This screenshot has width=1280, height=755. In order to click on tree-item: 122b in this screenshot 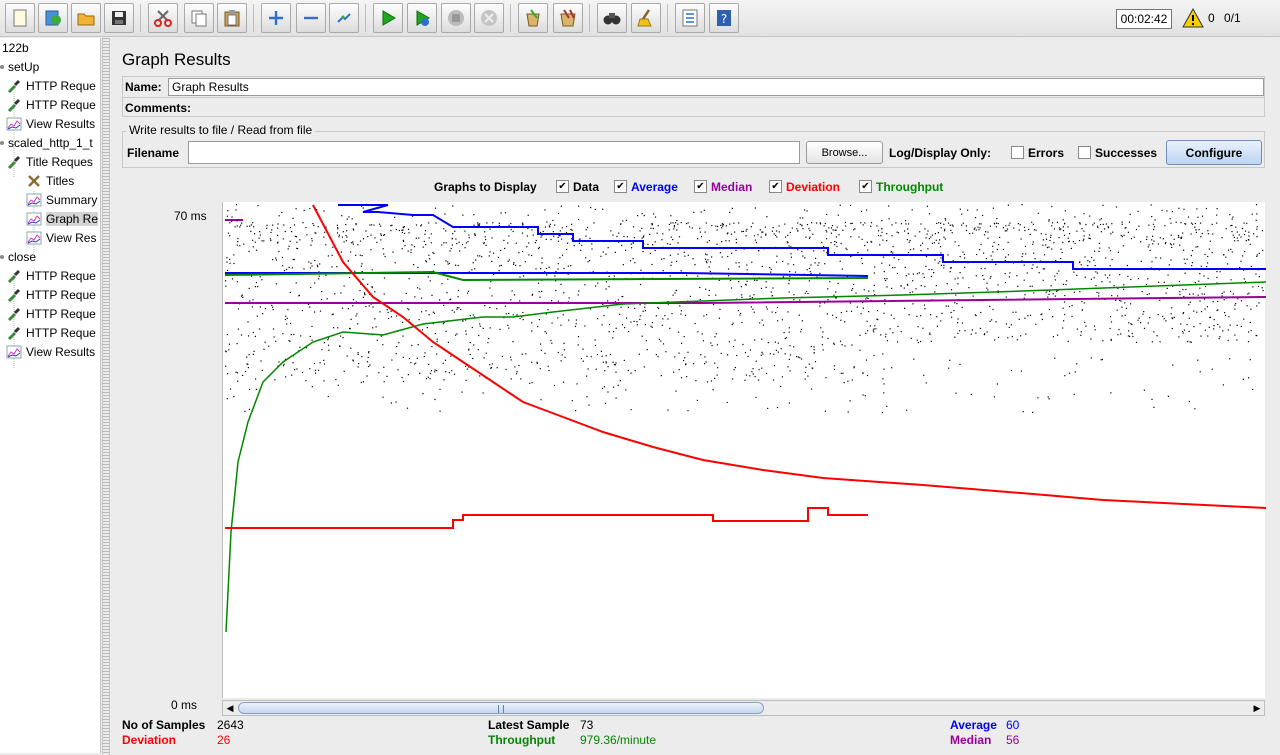, I will do `click(15, 48)`.